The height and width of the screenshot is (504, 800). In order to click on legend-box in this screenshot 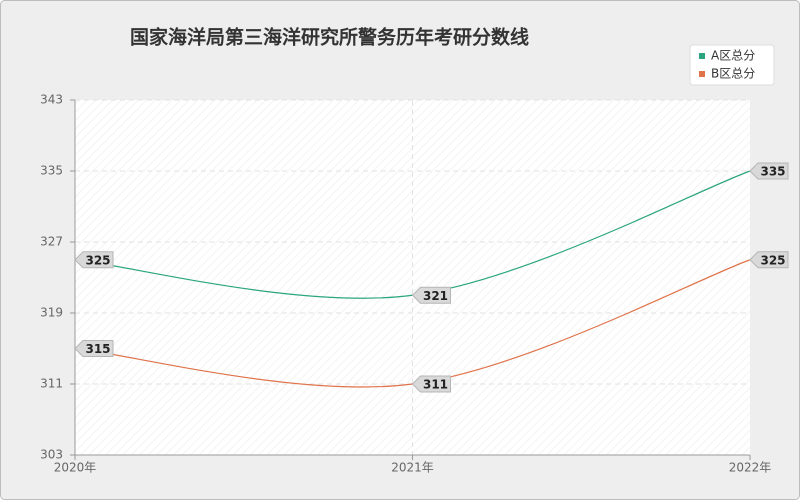, I will do `click(732, 65)`.